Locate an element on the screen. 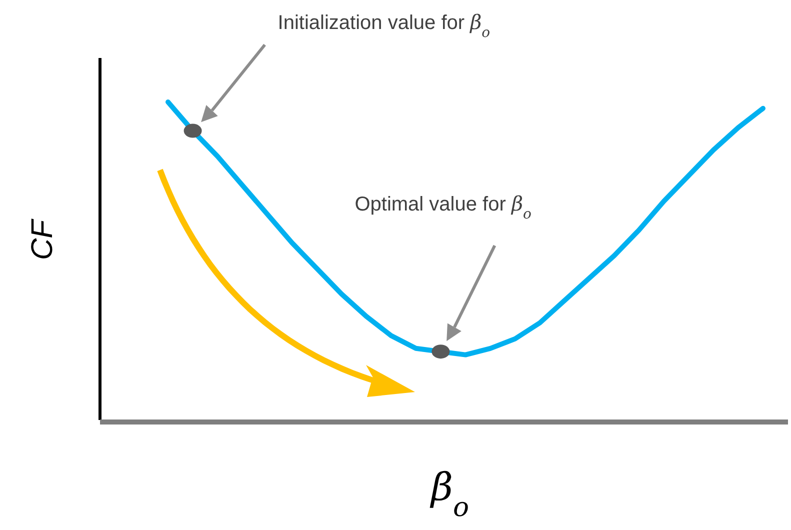 This screenshot has height=530, width=791. annotation: Optimal value for β$_{o}$ is located at coordinates (443, 207).